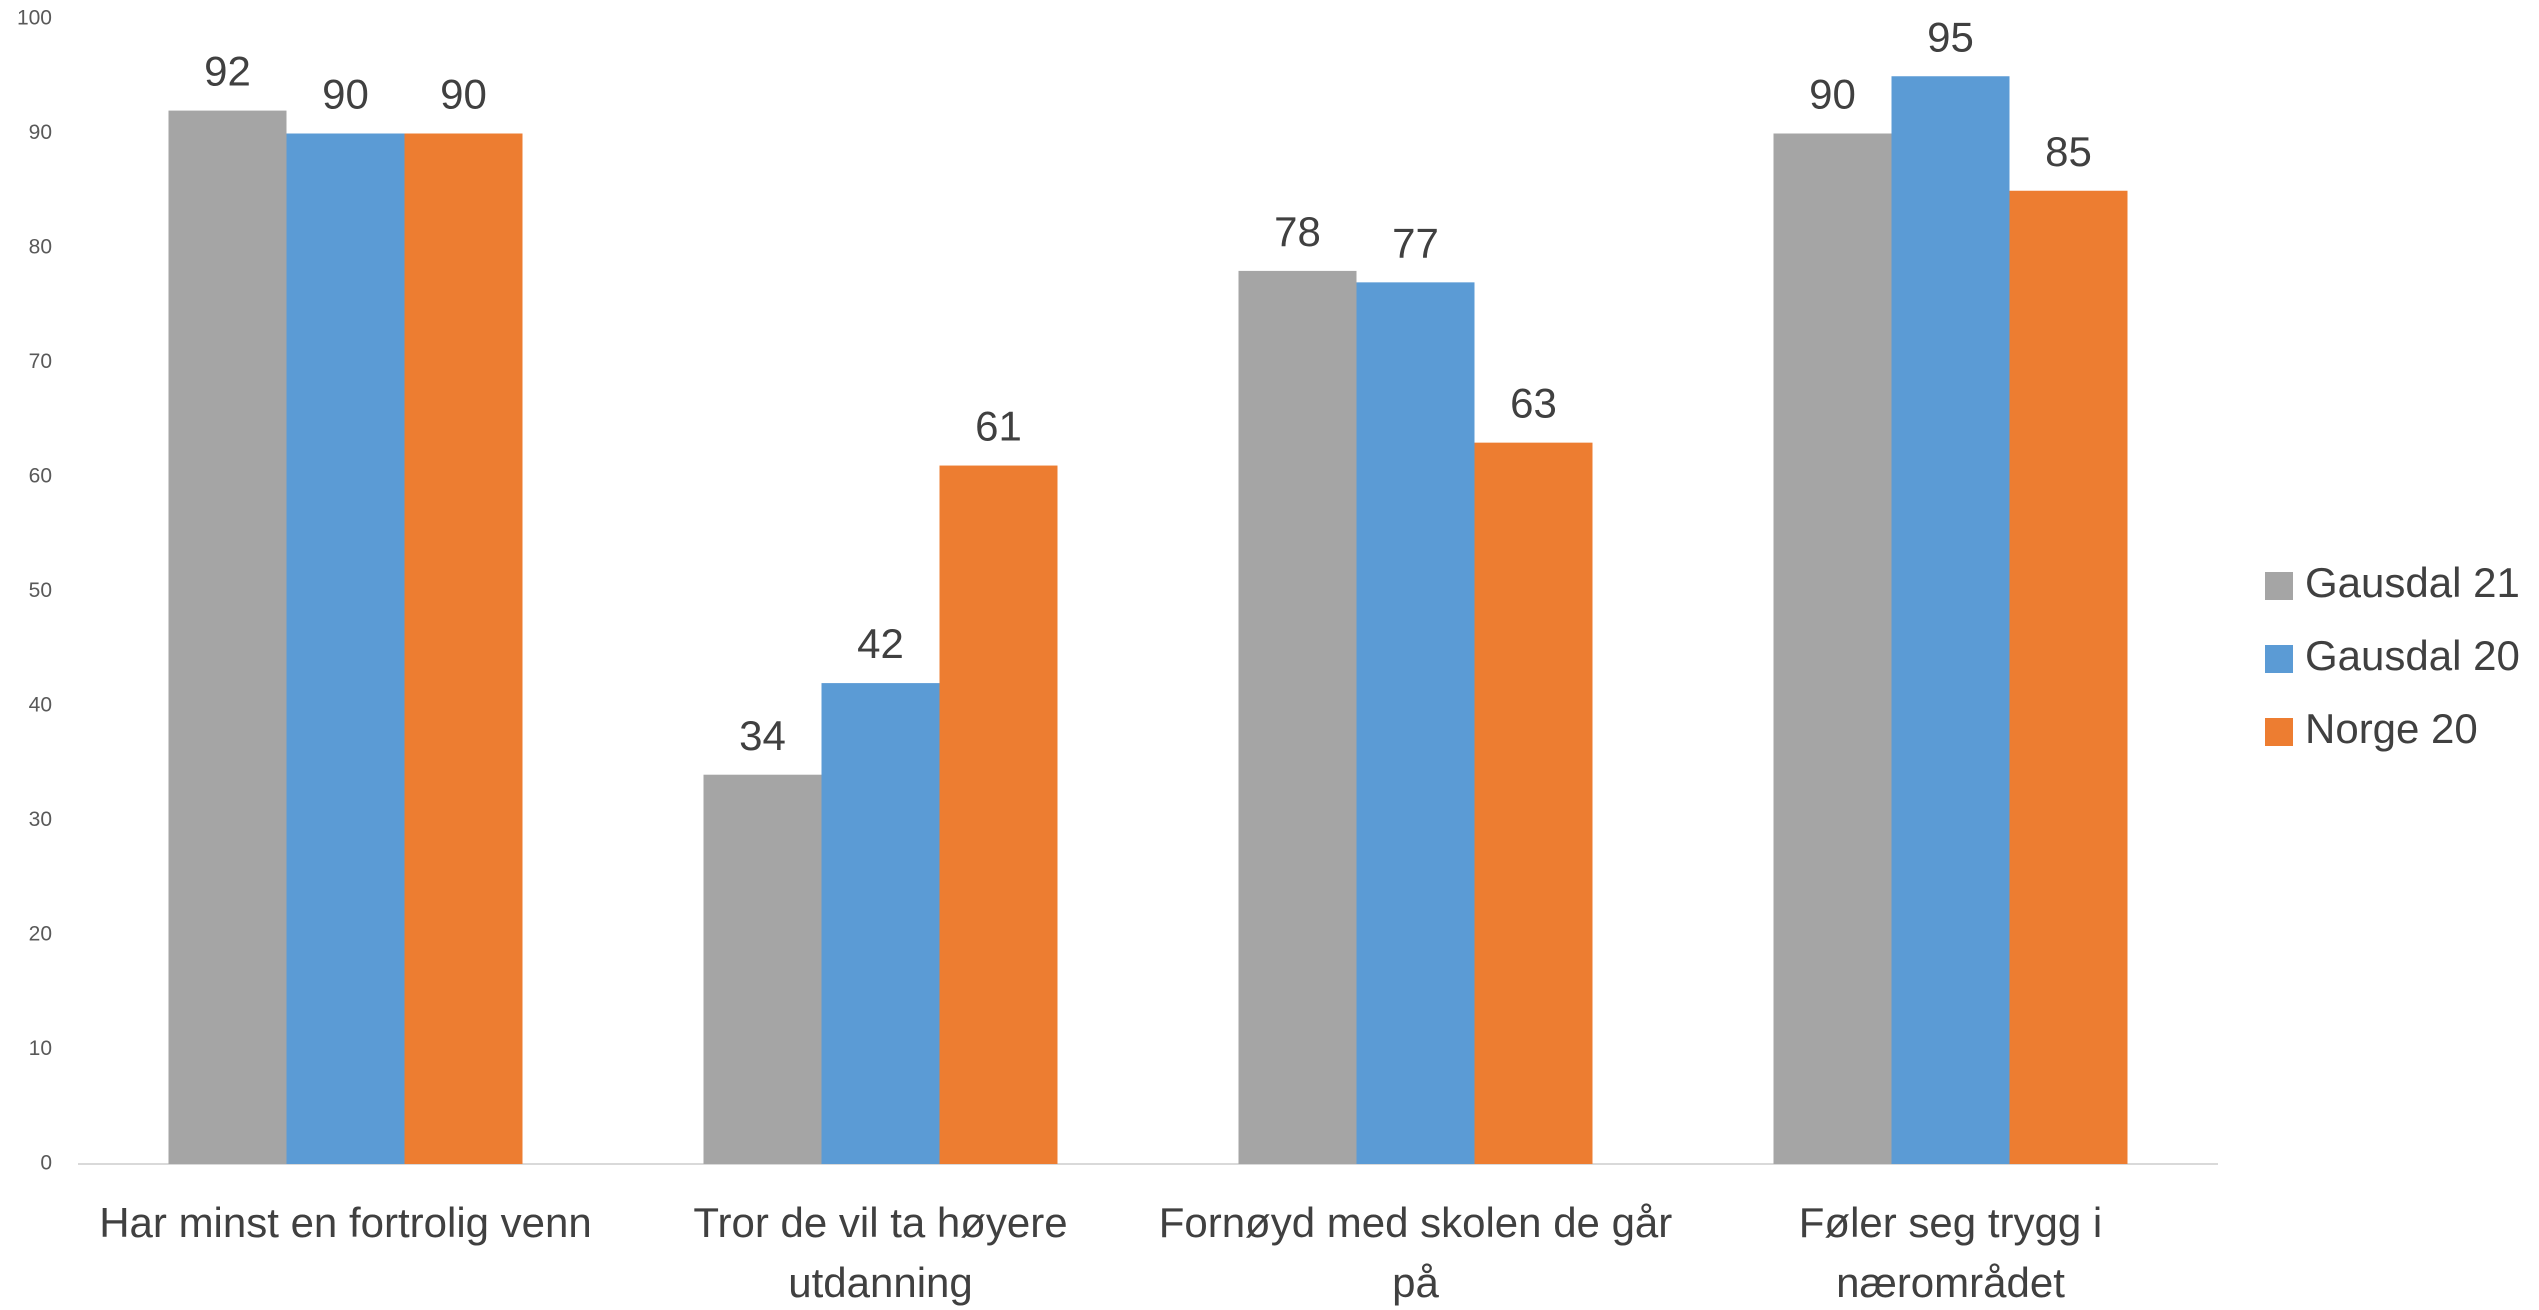 The height and width of the screenshot is (1310, 2539). Describe the element at coordinates (40, 361) in the screenshot. I see `y-tick-label: 70` at that location.